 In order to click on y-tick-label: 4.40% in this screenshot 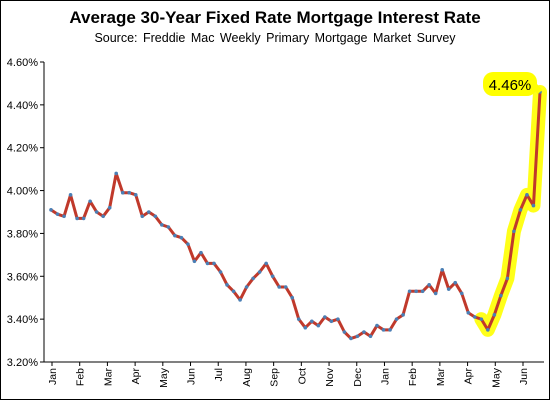, I will do `click(22, 106)`.